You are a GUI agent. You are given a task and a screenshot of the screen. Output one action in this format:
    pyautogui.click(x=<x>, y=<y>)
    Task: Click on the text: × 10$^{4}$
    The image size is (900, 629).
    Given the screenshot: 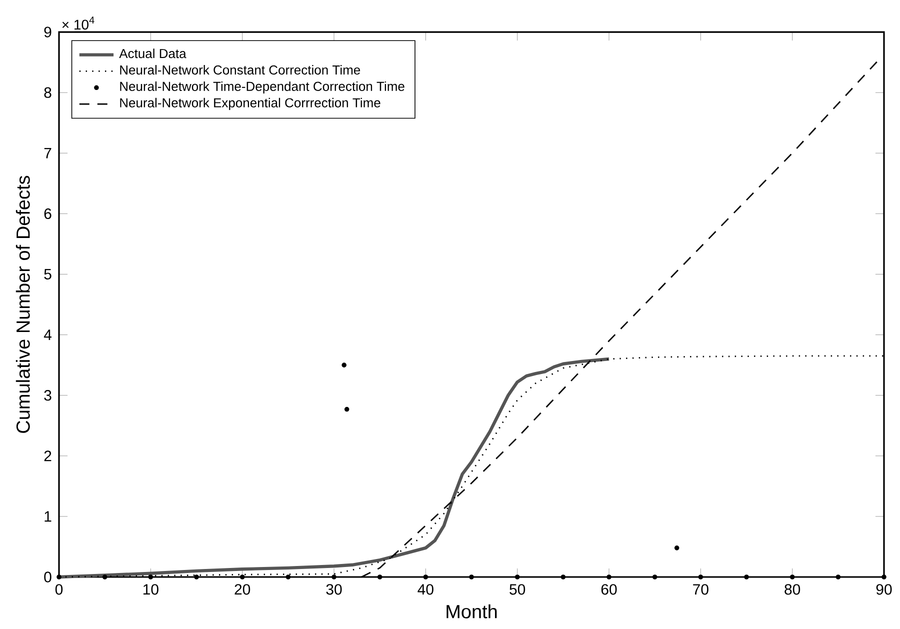 What is the action you would take?
    pyautogui.click(x=78, y=23)
    